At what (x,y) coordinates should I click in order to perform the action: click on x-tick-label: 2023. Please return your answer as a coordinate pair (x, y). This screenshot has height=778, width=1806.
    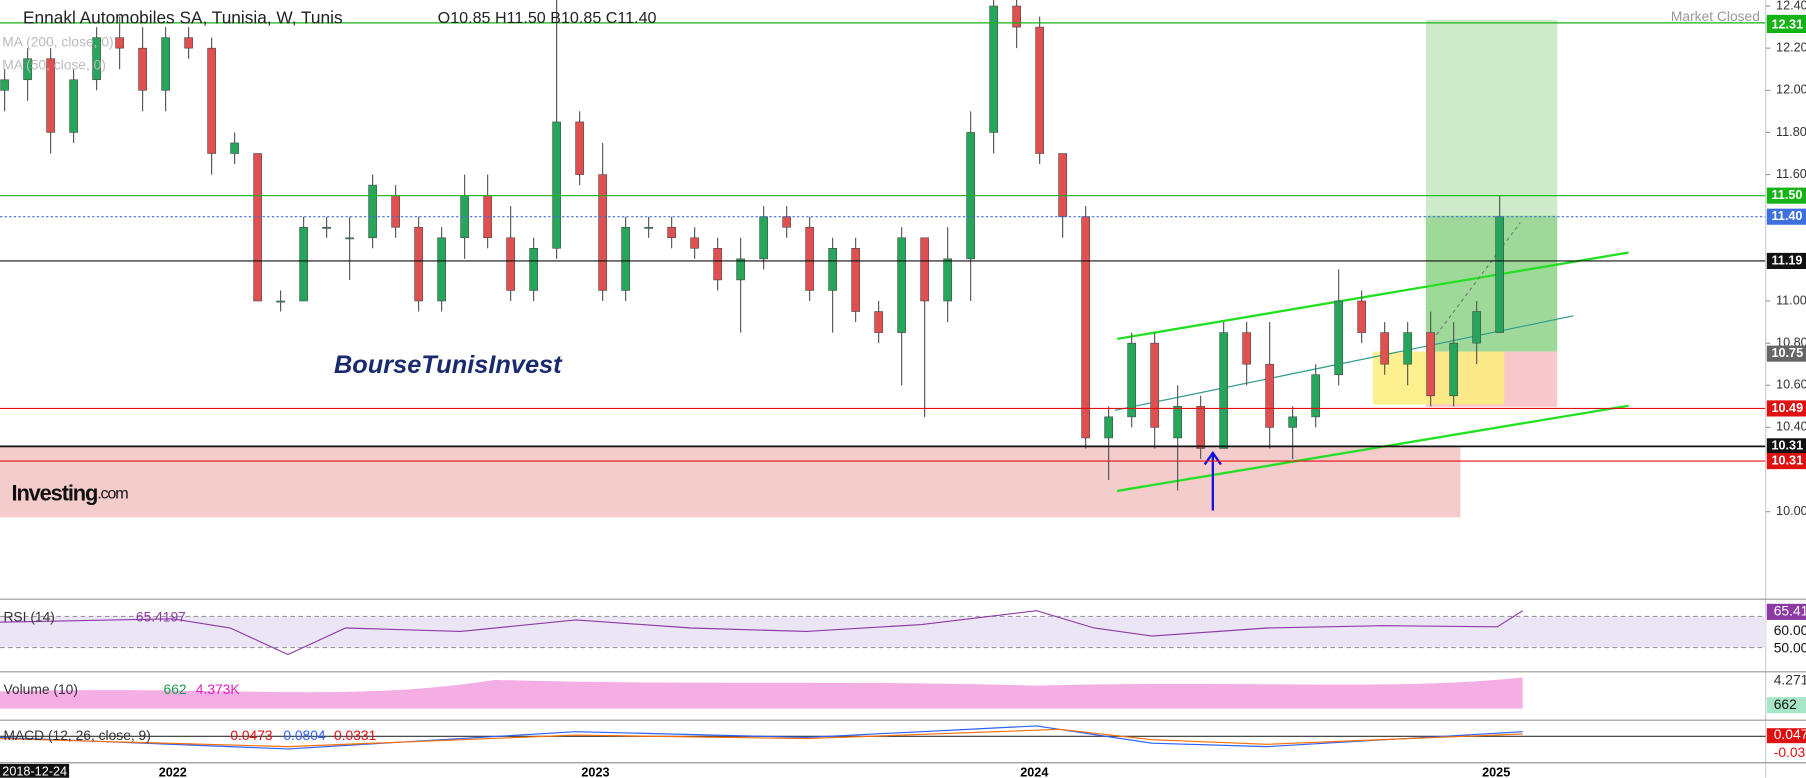
    Looking at the image, I should click on (595, 771).